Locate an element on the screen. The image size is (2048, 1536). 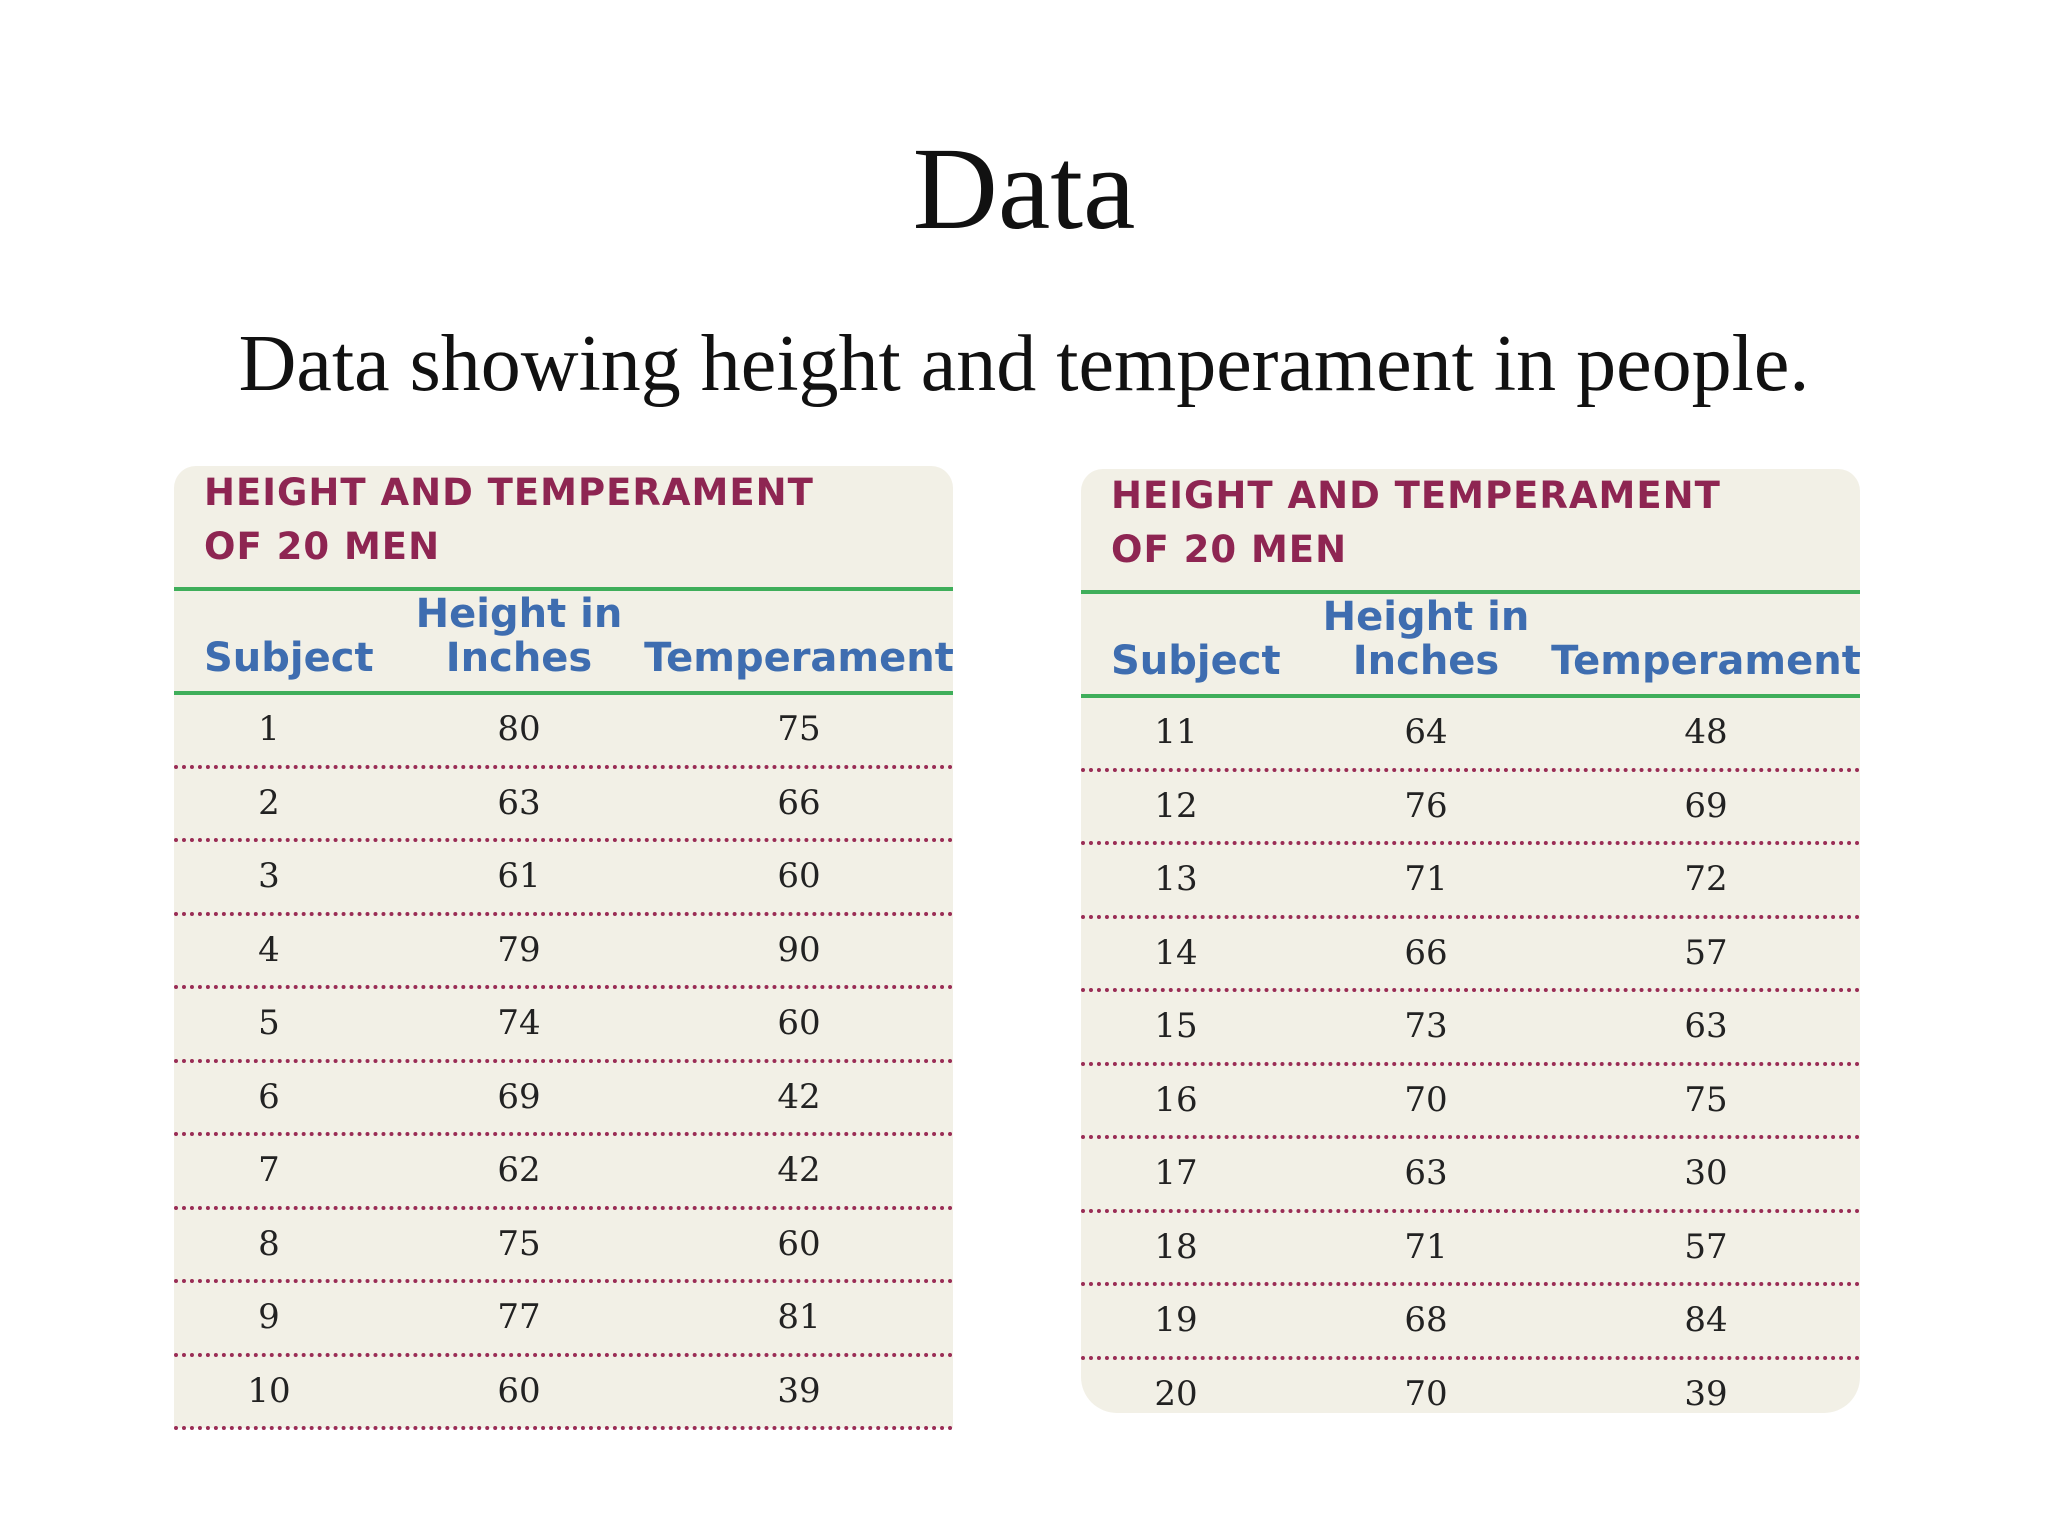
cell-temperament: 81 is located at coordinates (799, 1317).